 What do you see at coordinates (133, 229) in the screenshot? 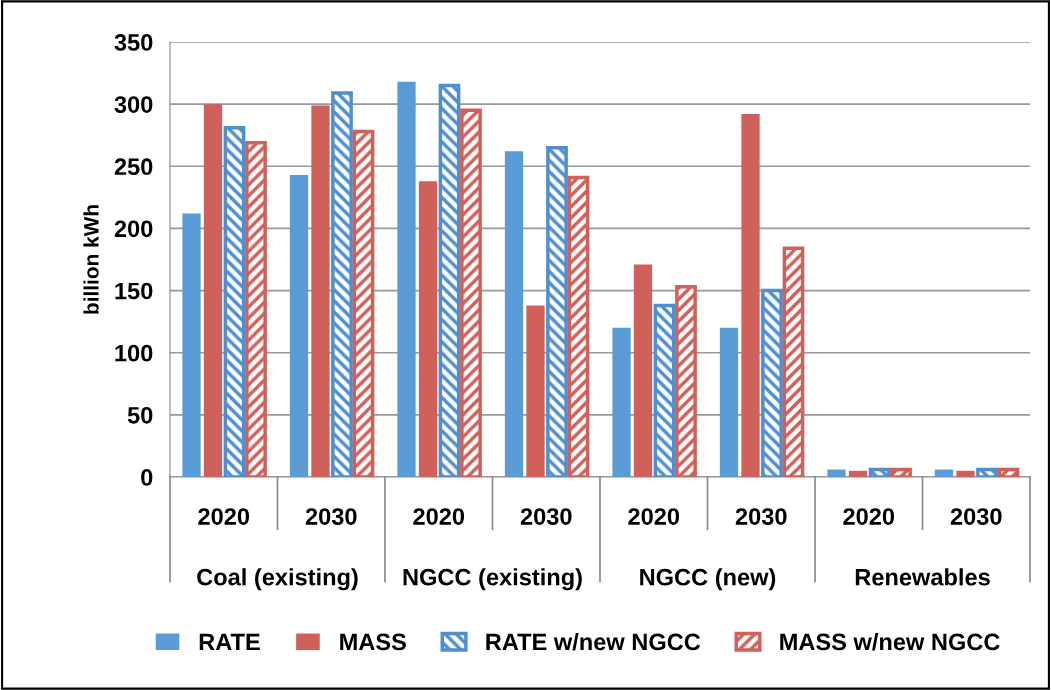
I see `y-tick-label: 200` at bounding box center [133, 229].